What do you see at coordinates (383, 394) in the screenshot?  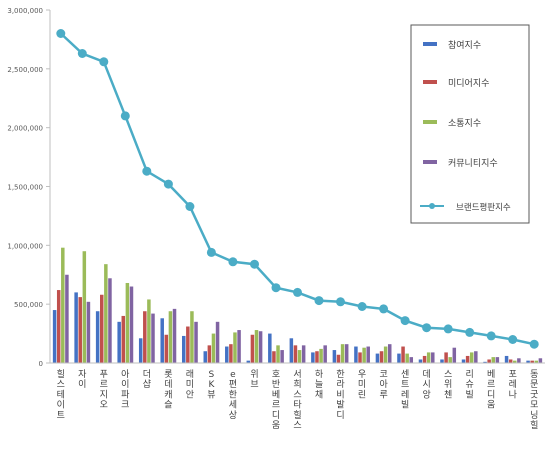 I see `x-tick-char: 루` at bounding box center [383, 394].